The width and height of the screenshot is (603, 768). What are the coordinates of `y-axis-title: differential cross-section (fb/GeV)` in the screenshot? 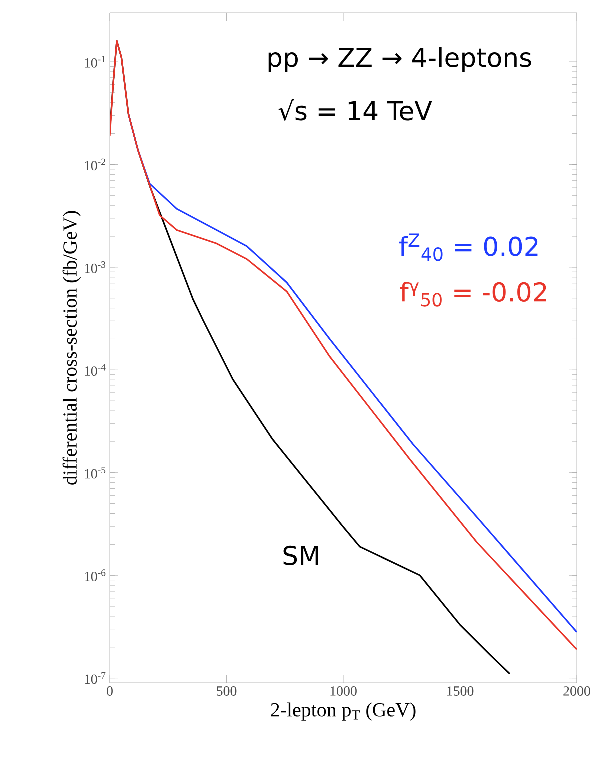 It's located at (72, 348).